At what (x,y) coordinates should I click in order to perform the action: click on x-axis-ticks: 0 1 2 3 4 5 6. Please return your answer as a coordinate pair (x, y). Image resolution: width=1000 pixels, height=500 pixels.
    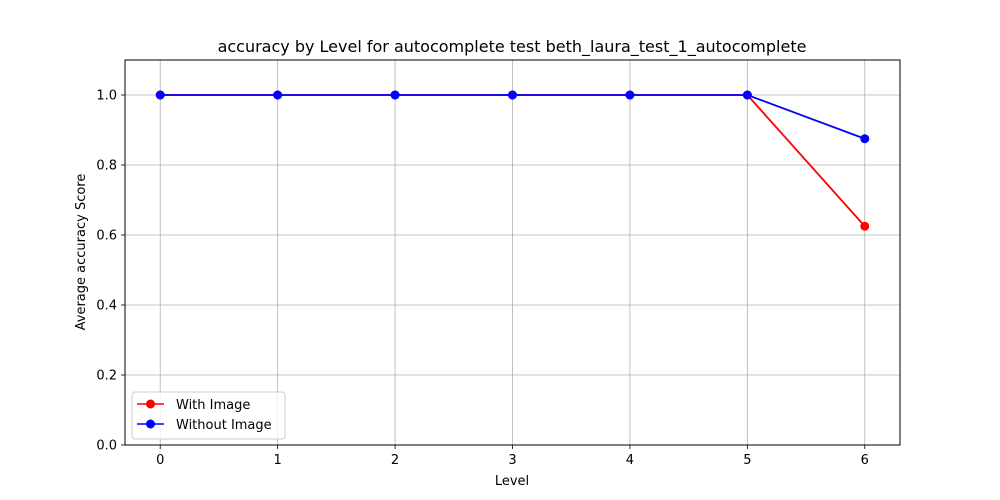
    Looking at the image, I should click on (512, 456).